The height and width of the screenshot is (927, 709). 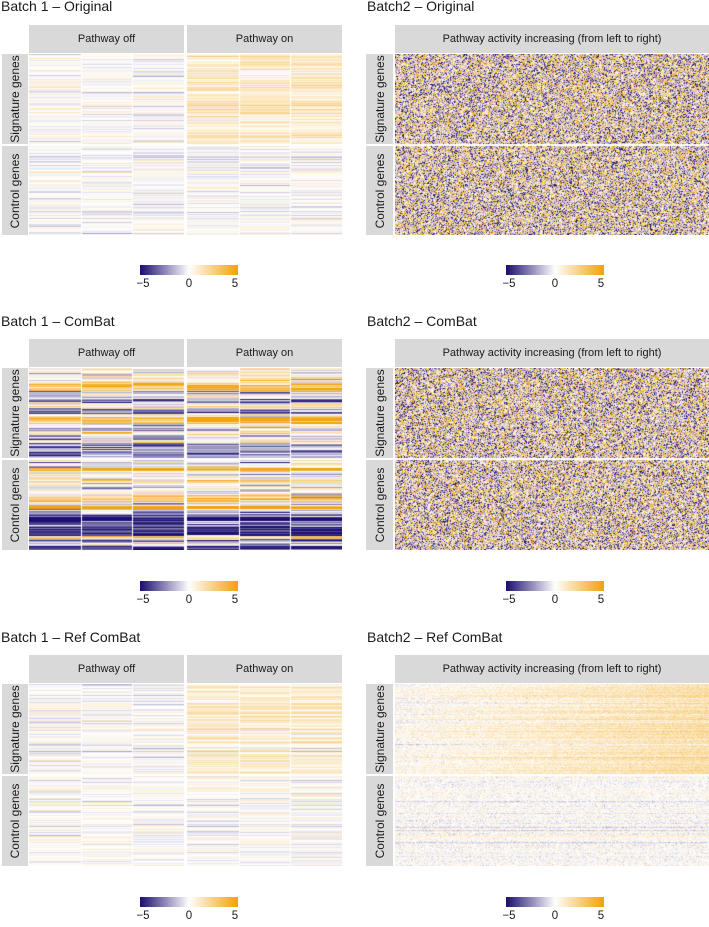 I want to click on panel-title: Batch2 – ComBat, so click(x=422, y=321).